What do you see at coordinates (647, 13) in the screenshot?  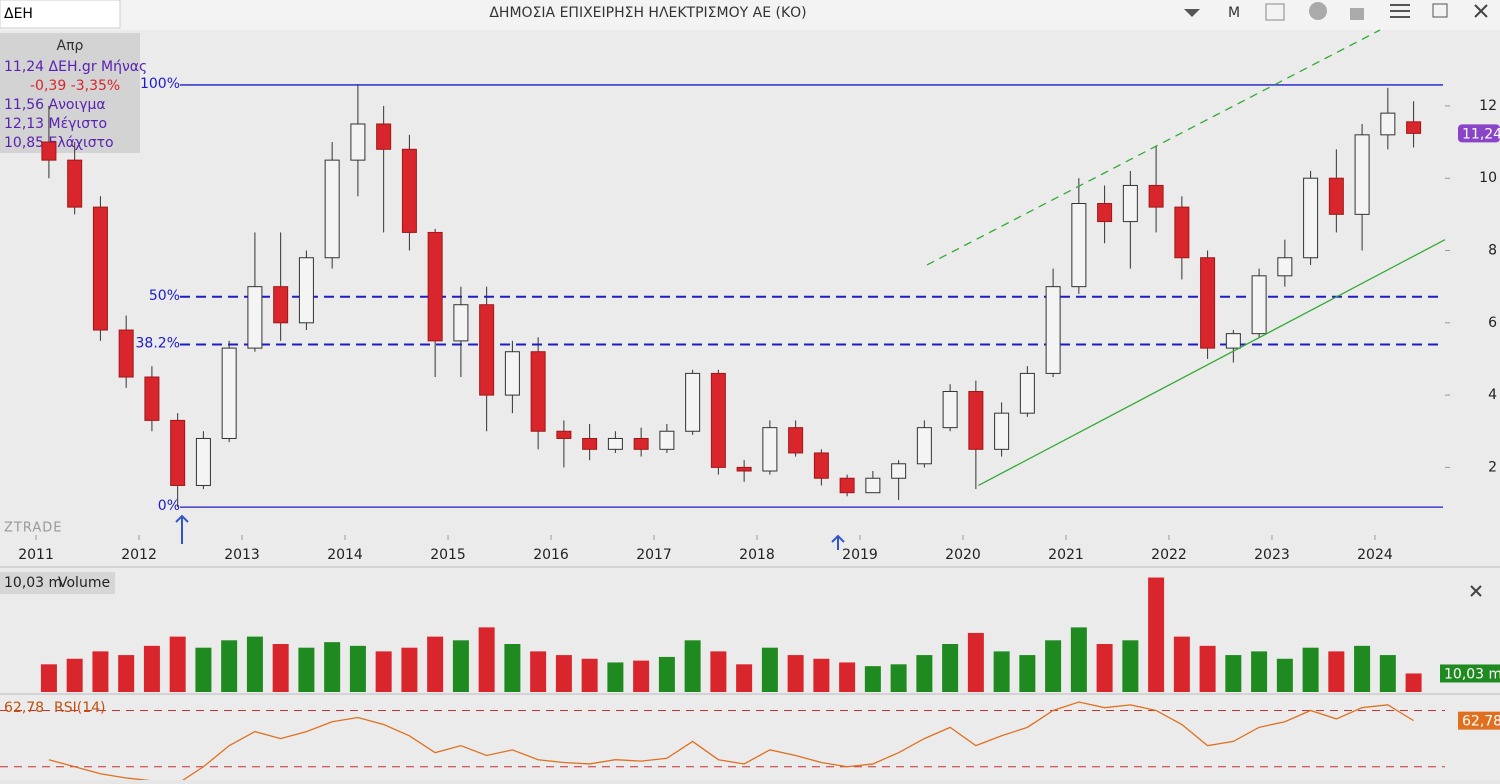 I see `window-title: ΔΗΜΟΣΙΑ ΕΠΙΧΕΙΡΗΣΗ ΗΛΕΚΤΡΙΣΜΟΥ ΑΕ (ΚΟ)` at bounding box center [647, 13].